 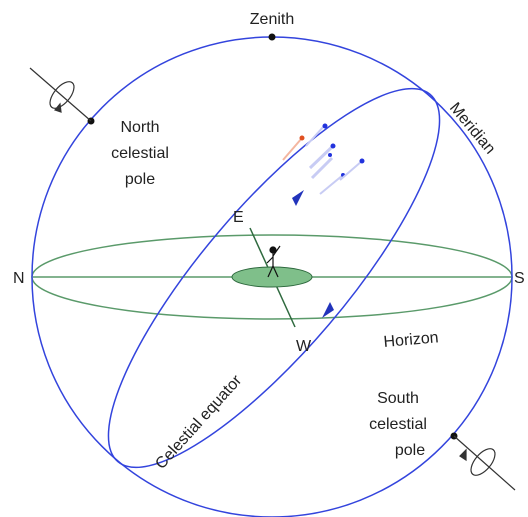 I want to click on star-trails, so click(x=323, y=159).